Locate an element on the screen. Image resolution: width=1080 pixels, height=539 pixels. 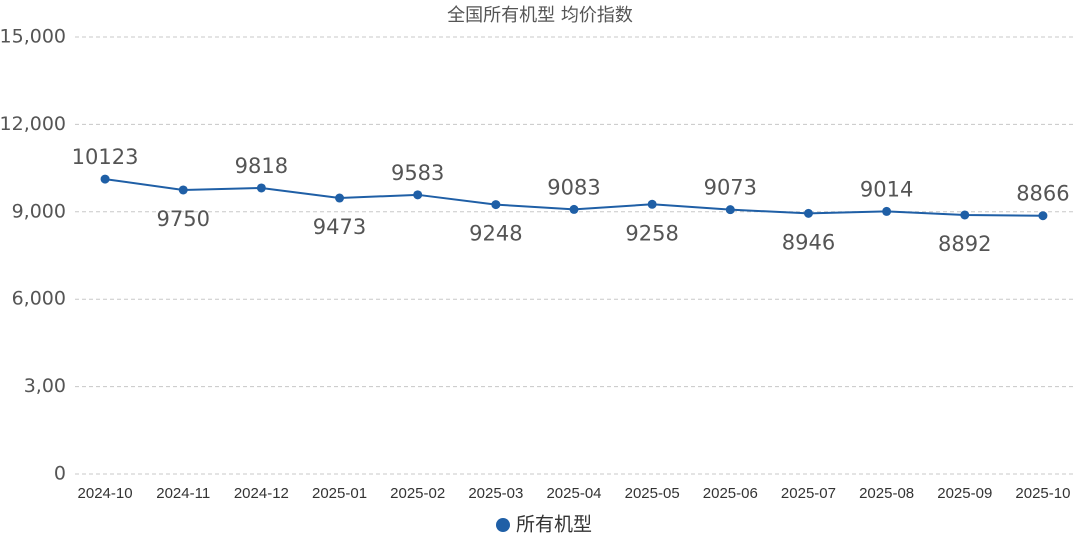
data-label: 9583 is located at coordinates (417, 173).